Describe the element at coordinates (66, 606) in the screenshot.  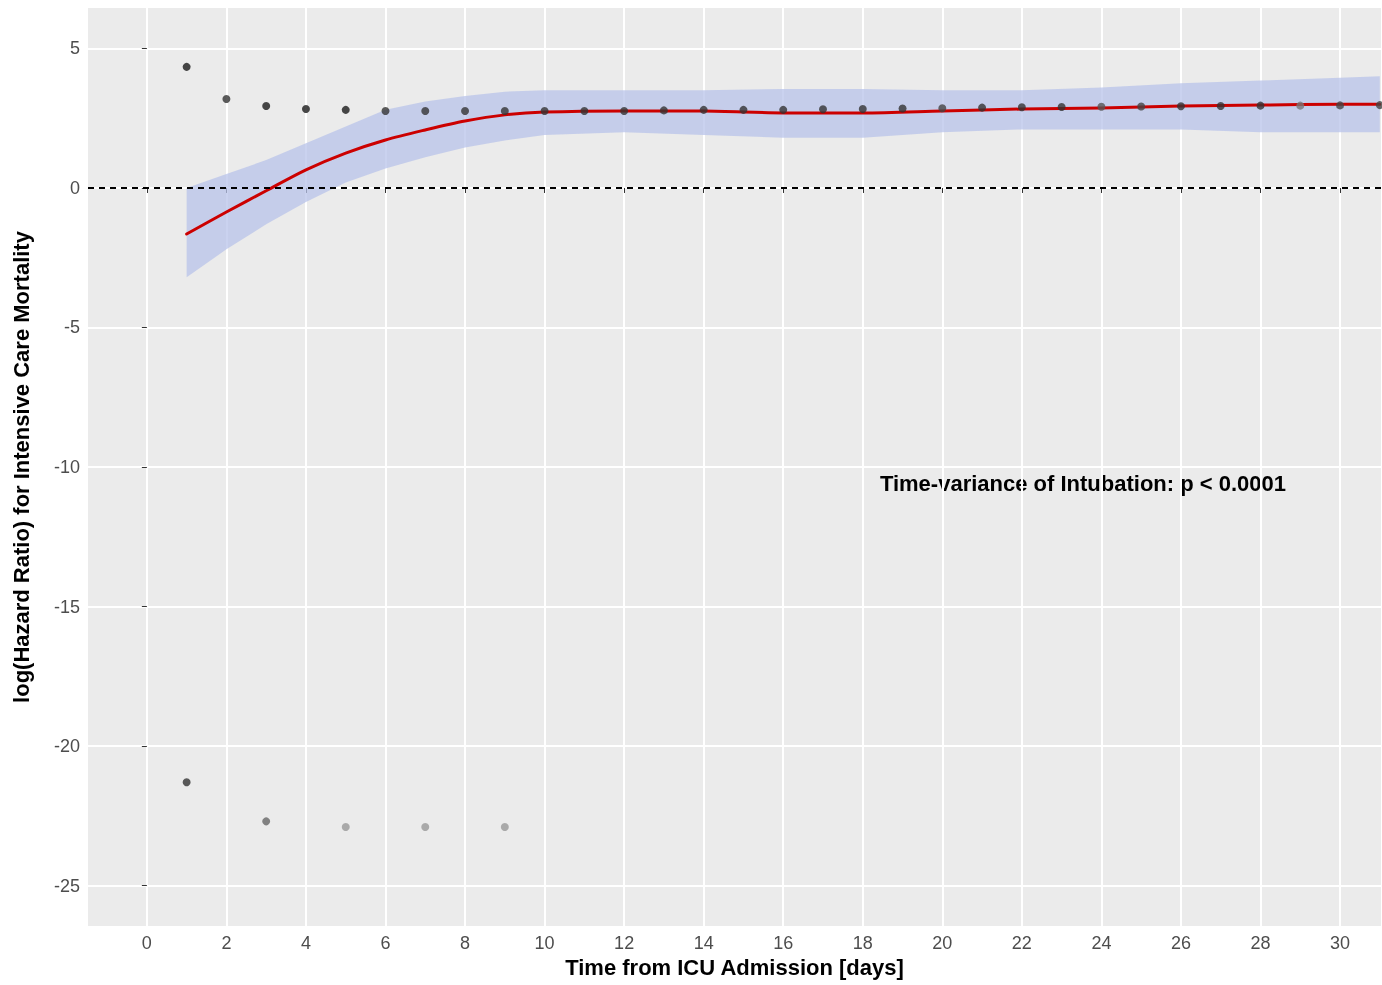
I see `y-tick-label: -15` at that location.